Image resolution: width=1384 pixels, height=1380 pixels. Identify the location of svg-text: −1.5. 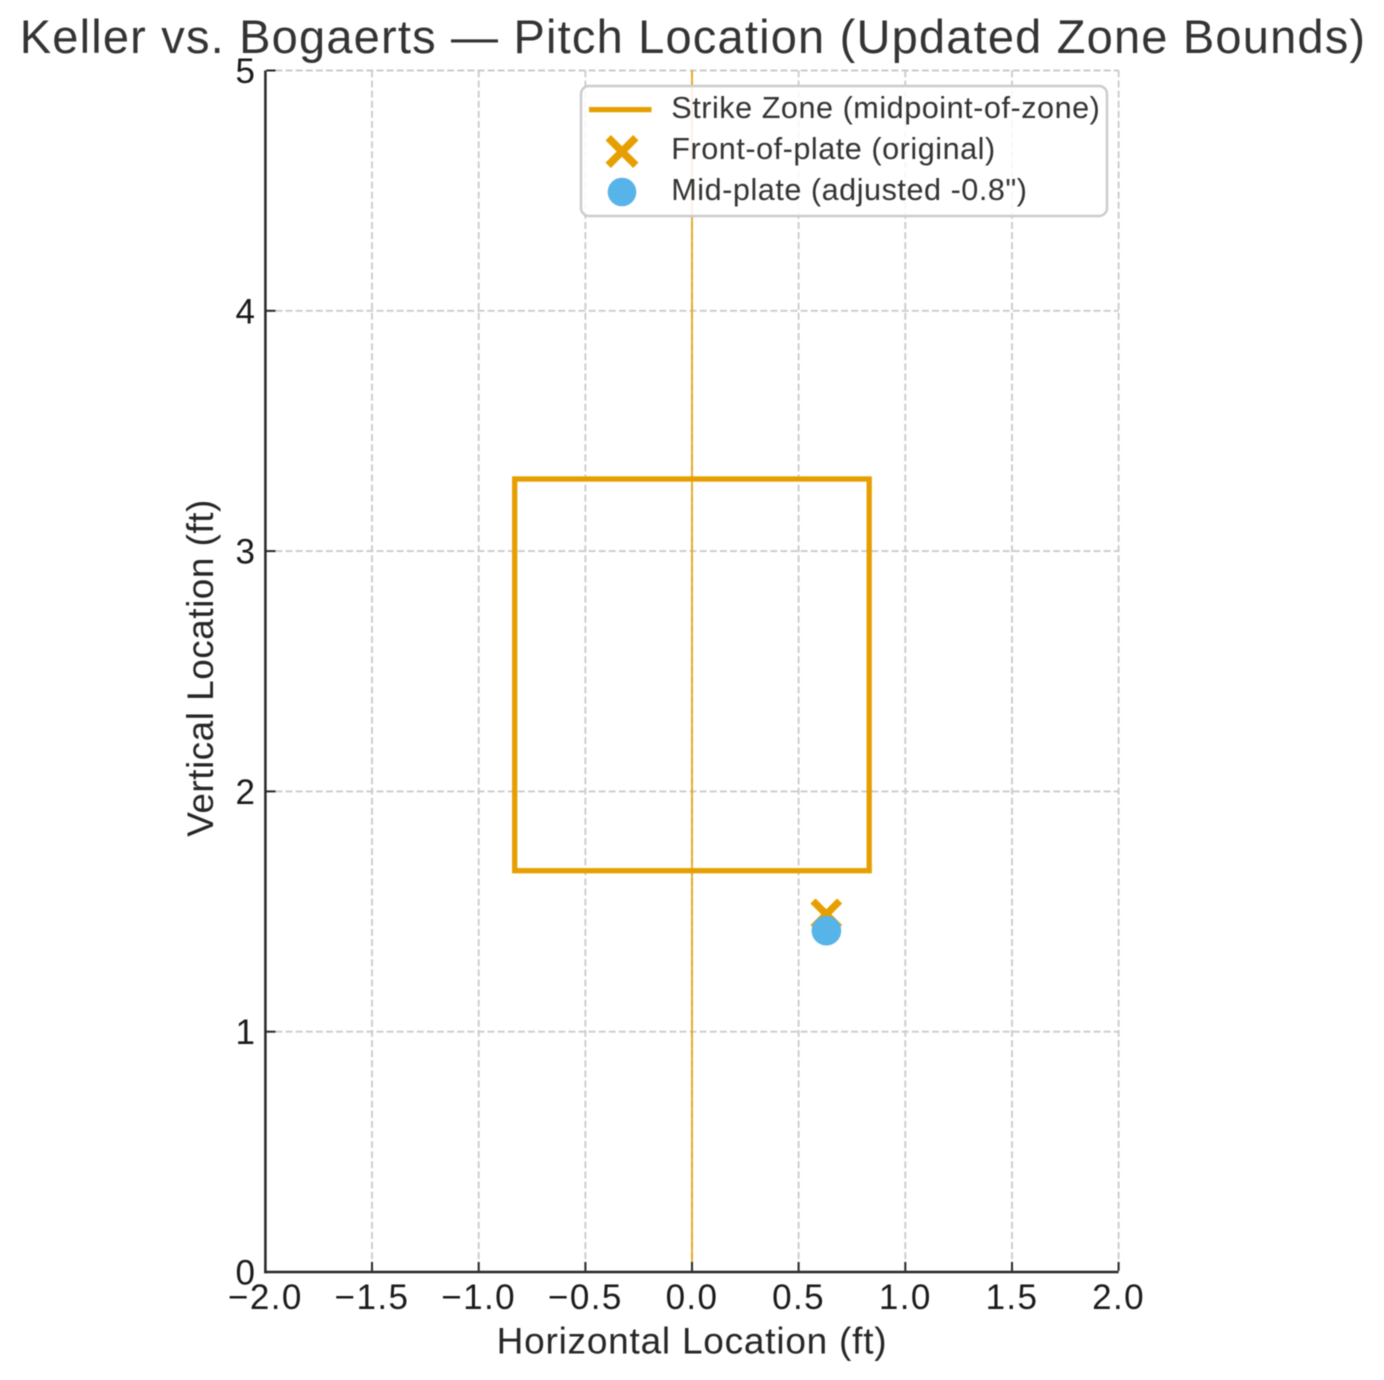
(372, 1297).